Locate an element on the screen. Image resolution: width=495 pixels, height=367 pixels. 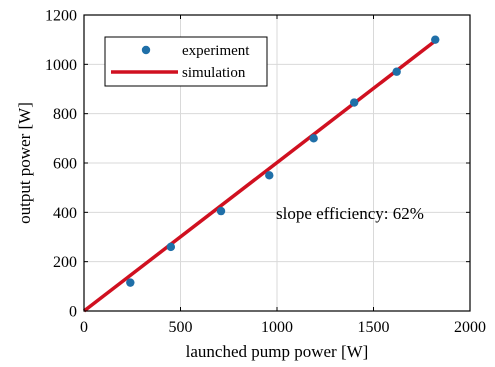
x-tick-label: 1000 is located at coordinates (277, 327).